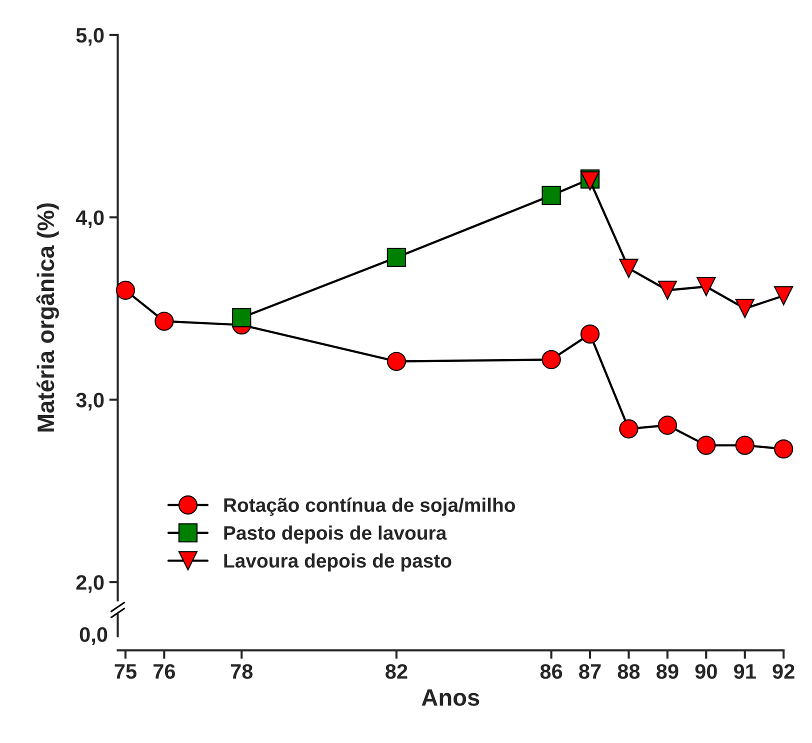 The image size is (812, 743). I want to click on legend-label: Pasto depois de lavoura, so click(335, 535).